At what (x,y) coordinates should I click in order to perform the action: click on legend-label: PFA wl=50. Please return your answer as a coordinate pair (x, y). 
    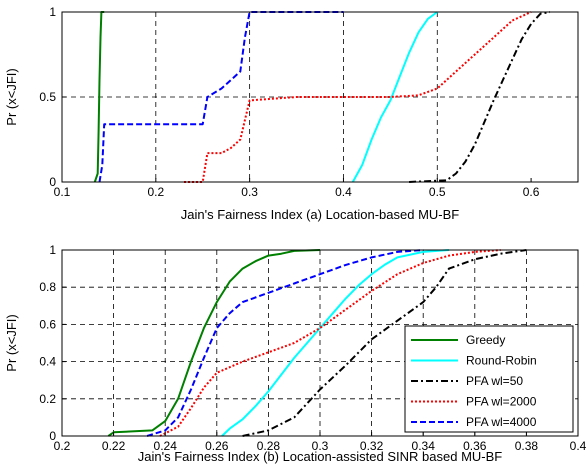
    Looking at the image, I should click on (494, 381).